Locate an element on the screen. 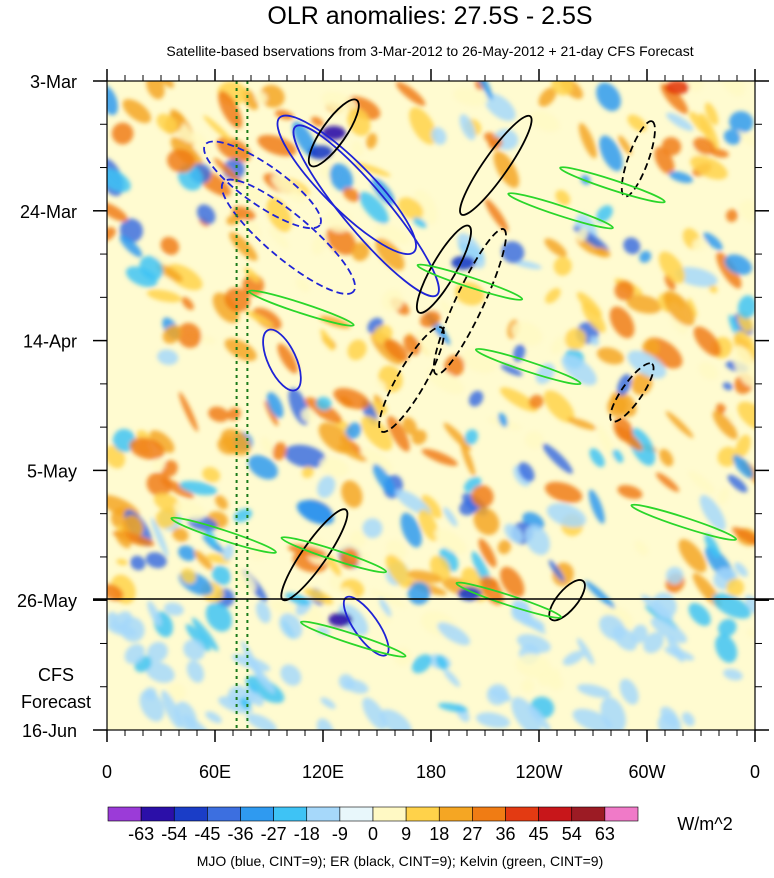  colorbar-label: -18 is located at coordinates (307, 834).